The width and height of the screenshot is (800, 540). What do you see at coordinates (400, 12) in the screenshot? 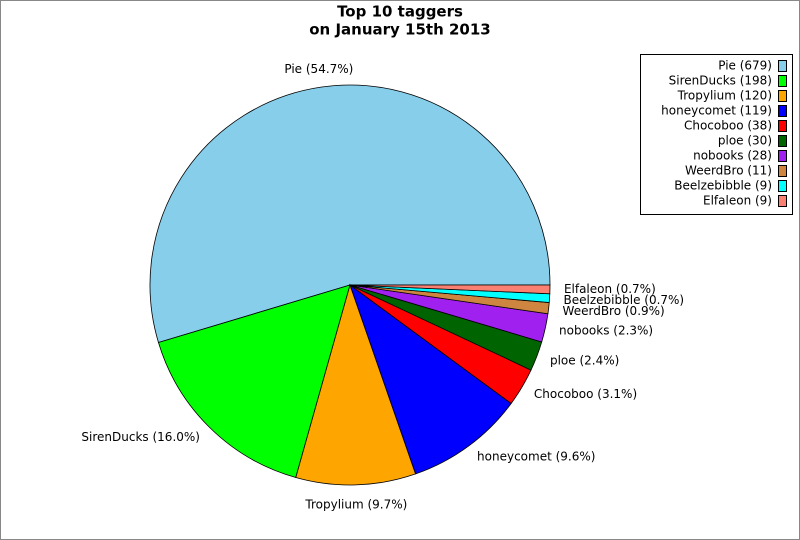
I see `chart-title: Top 10 taggers` at bounding box center [400, 12].